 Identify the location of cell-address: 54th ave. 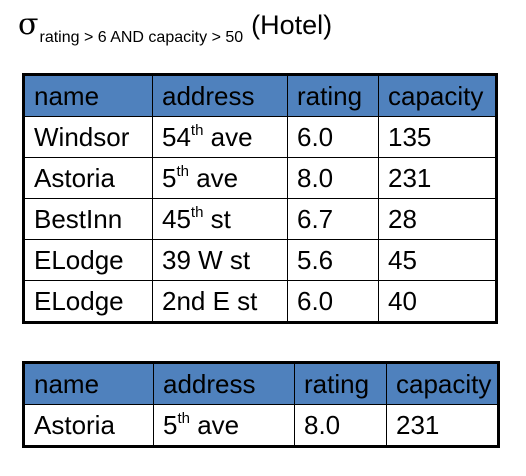
(220, 137).